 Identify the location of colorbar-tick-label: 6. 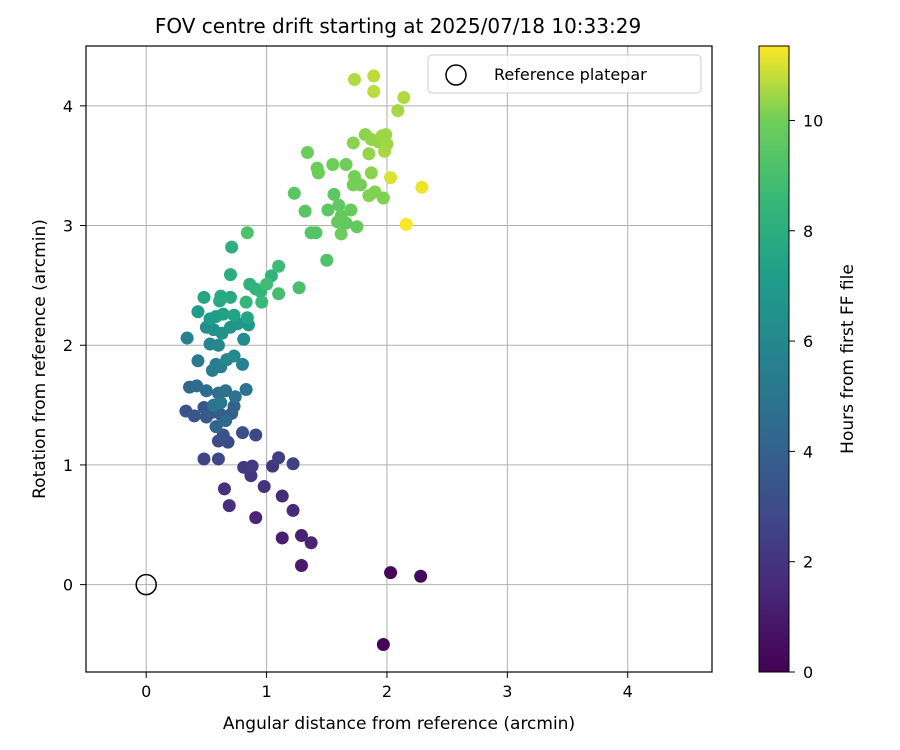
(808, 341).